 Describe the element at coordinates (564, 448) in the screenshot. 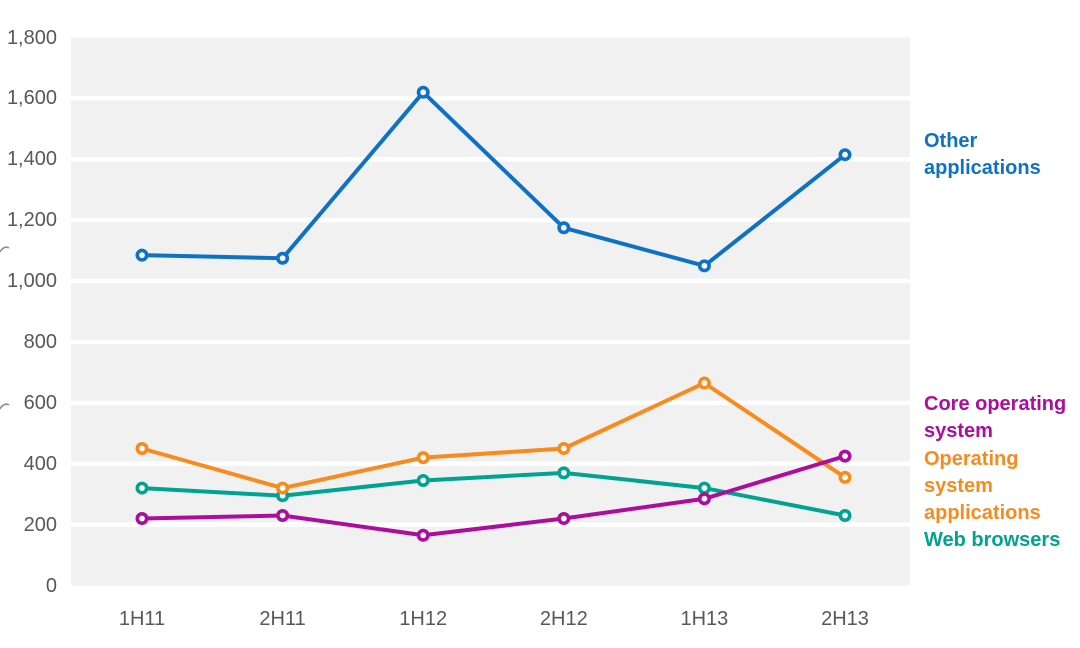

I see `data-point-operating-system-applications-2H12` at that location.